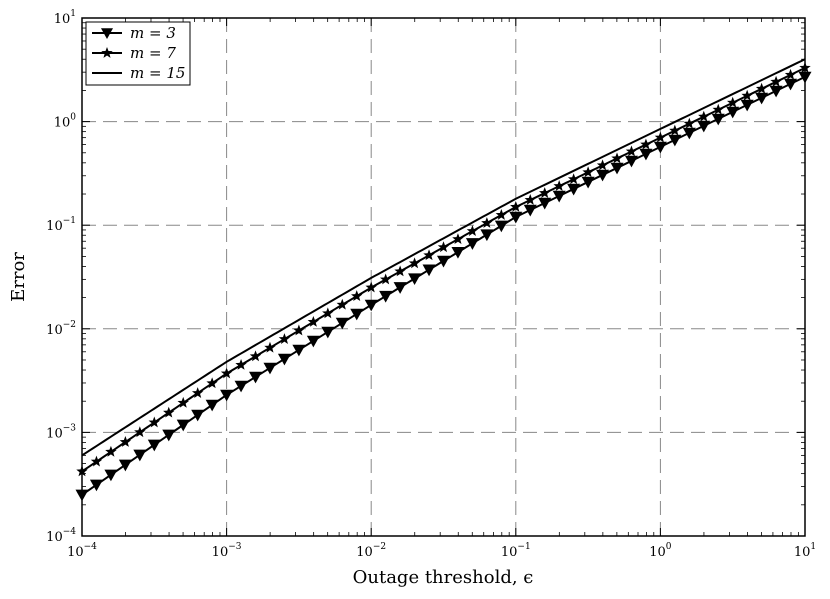  Describe the element at coordinates (227, 551) in the screenshot. I see `x-tick-label: 10⁻³` at that location.